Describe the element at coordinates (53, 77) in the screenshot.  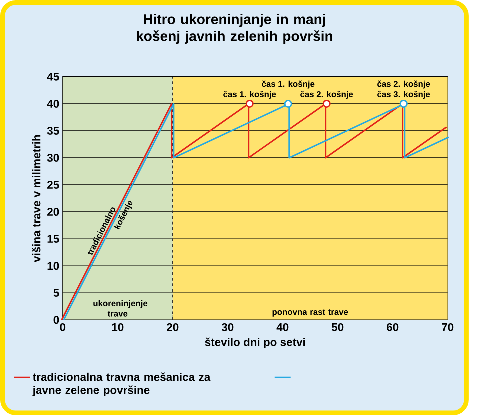
I see `y-tick-label: 45` at that location.